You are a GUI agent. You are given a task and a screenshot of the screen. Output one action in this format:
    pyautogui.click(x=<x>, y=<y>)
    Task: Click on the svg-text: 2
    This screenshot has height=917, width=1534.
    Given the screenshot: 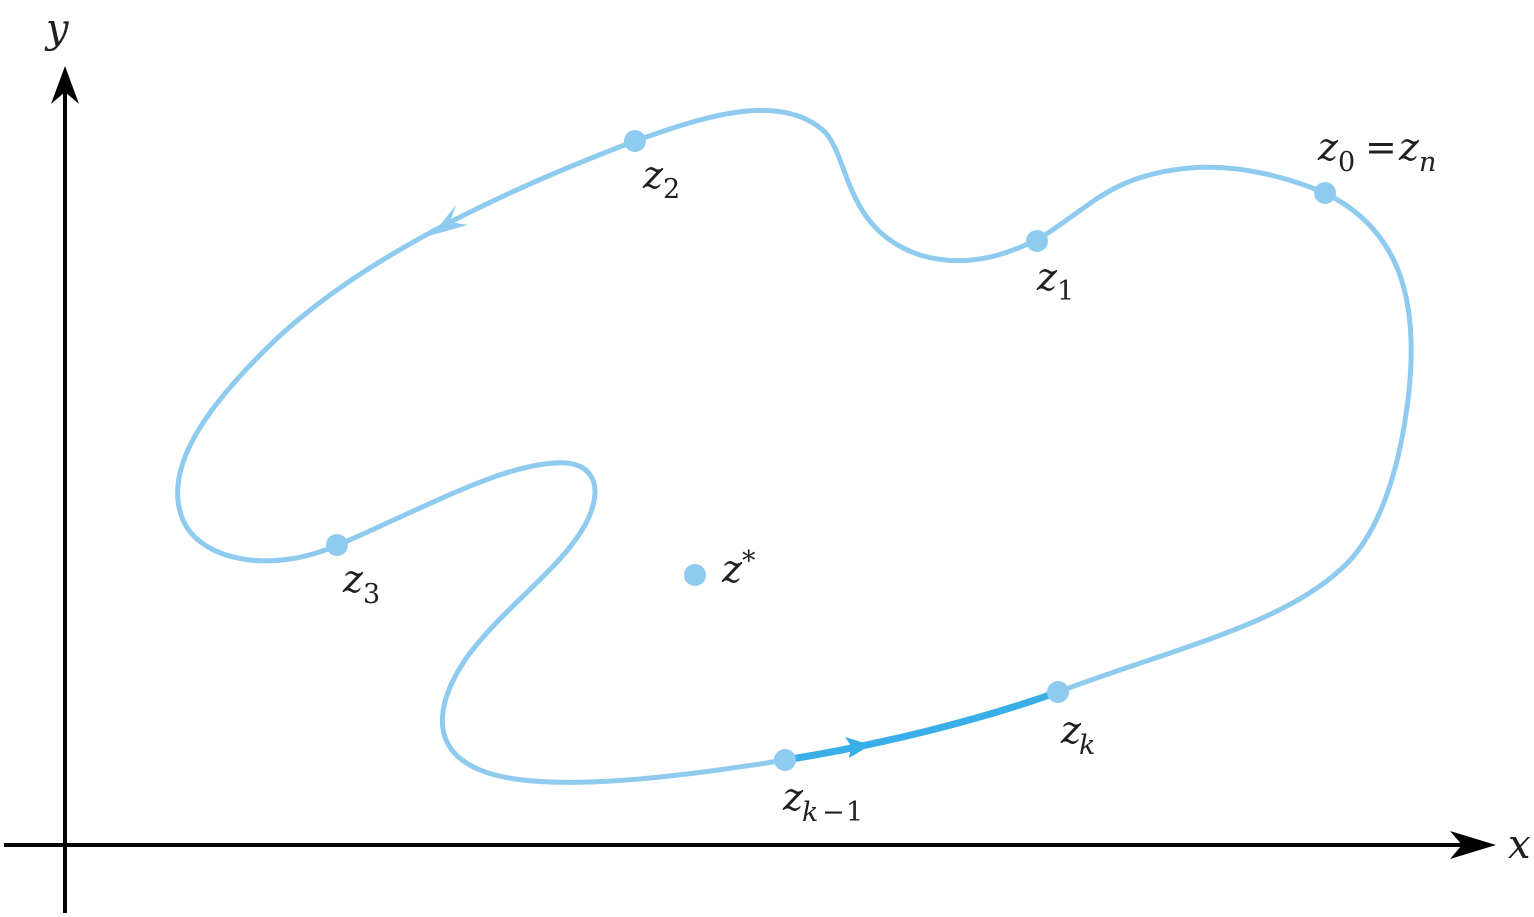 What is the action you would take?
    pyautogui.click(x=671, y=189)
    